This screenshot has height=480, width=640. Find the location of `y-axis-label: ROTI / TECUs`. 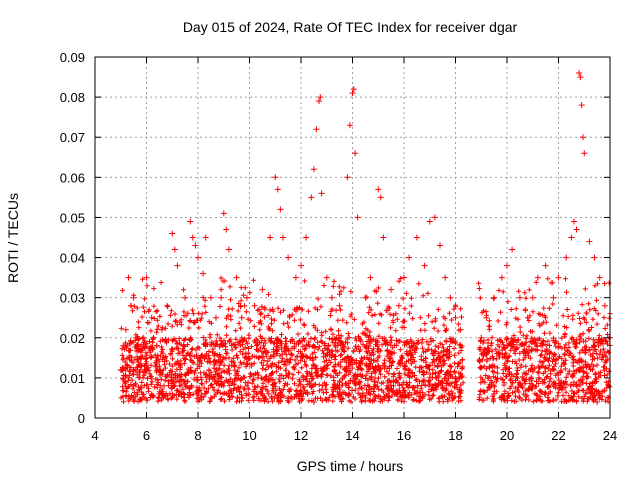

y-axis-label: ROTI / TECUs is located at coordinates (13, 238).